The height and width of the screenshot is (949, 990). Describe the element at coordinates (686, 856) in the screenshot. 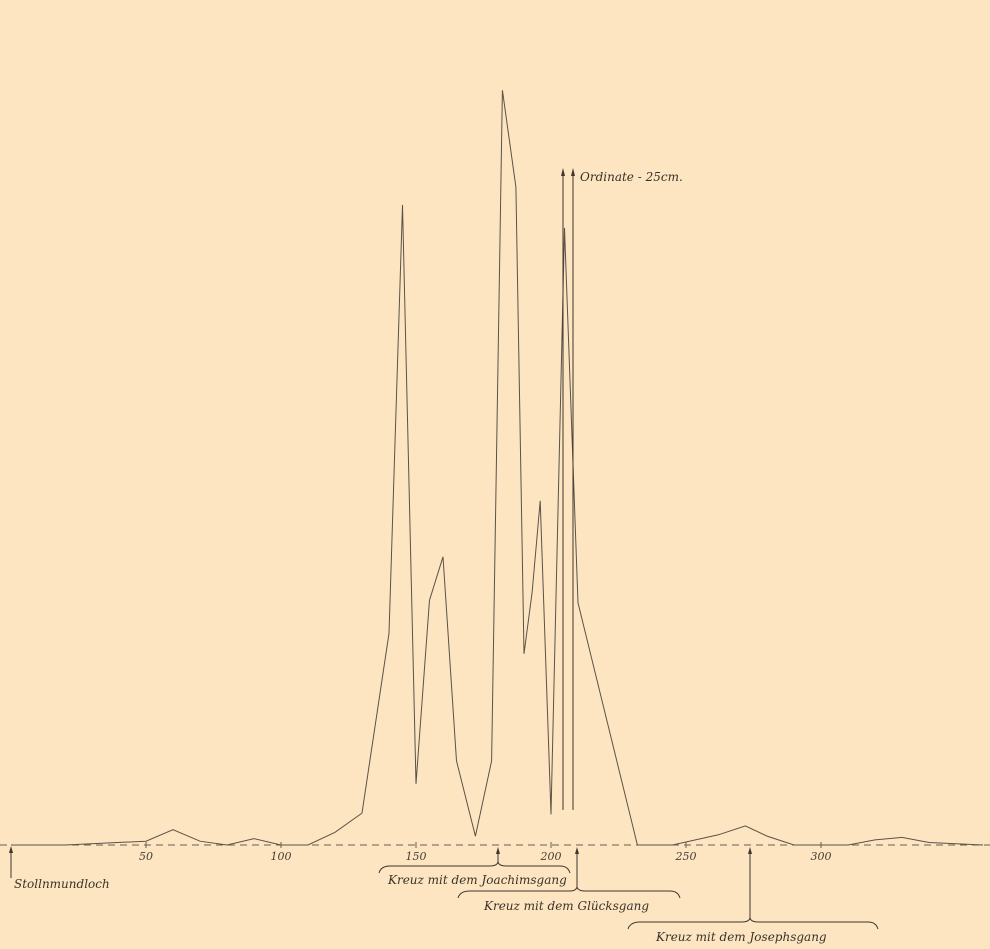

I see `x-tick-label-250: 250` at that location.